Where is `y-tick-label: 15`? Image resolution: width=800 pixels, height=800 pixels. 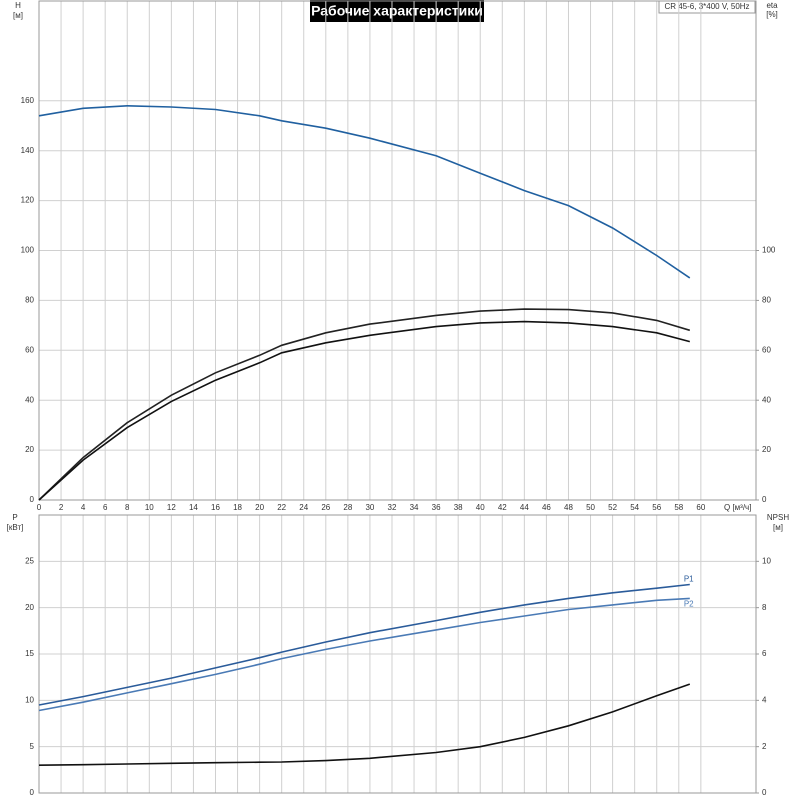 y-tick-label: 15 is located at coordinates (29, 653).